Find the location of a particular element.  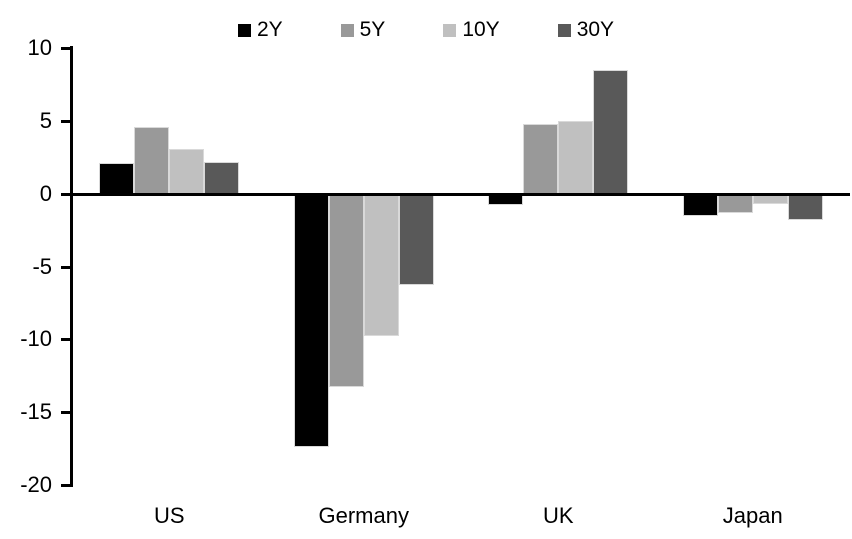

legend-label: 2Y is located at coordinates (269, 29).